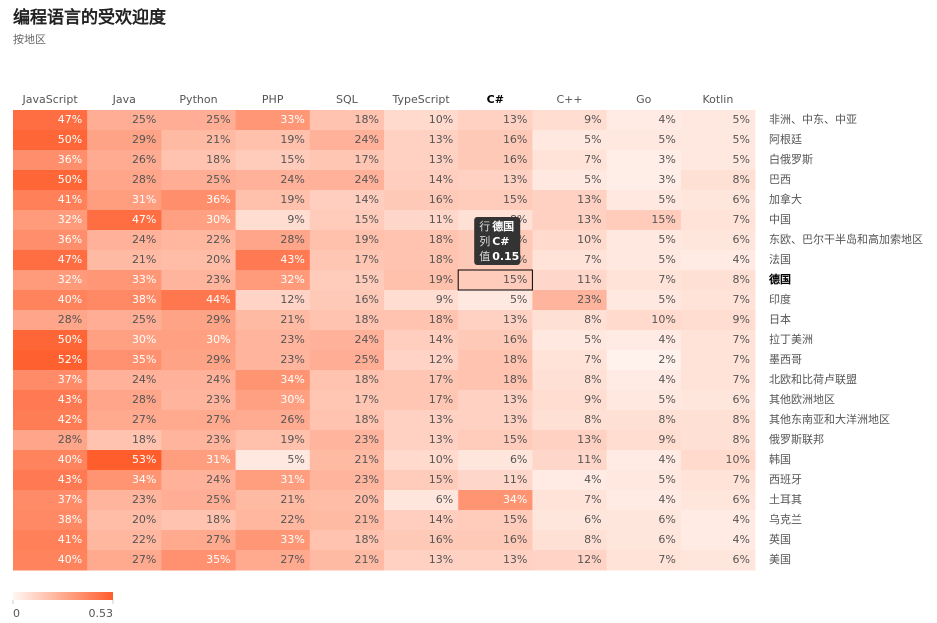  Describe the element at coordinates (846, 239) in the screenshot. I see `row-label: 东欧、巴尔干半岛和高加索地区` at that location.